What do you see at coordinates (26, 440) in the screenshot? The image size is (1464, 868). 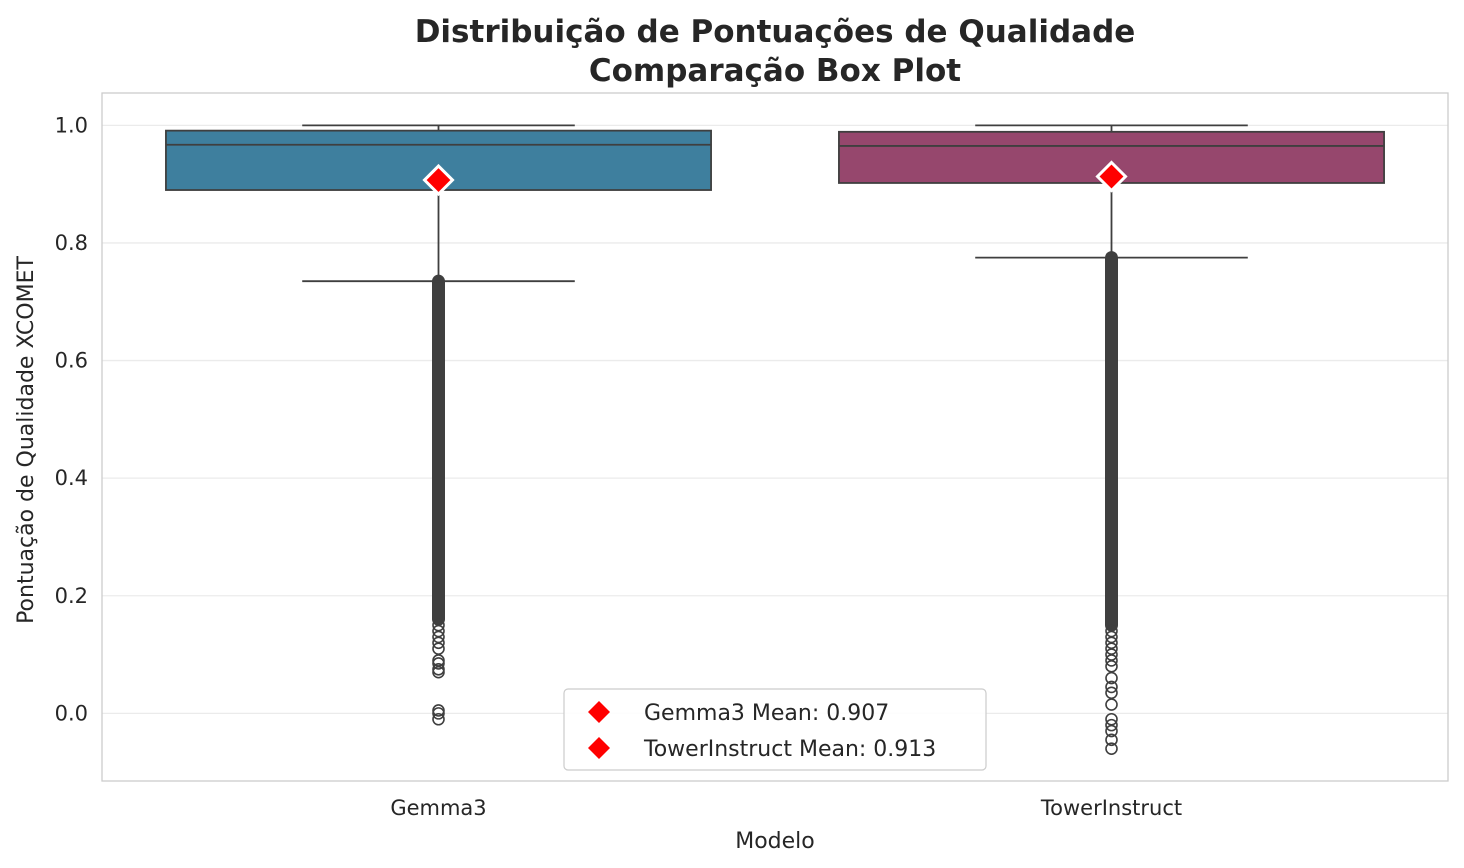 I see `y-axis-label: Pontuação de Qualidade XCOMET` at bounding box center [26, 440].